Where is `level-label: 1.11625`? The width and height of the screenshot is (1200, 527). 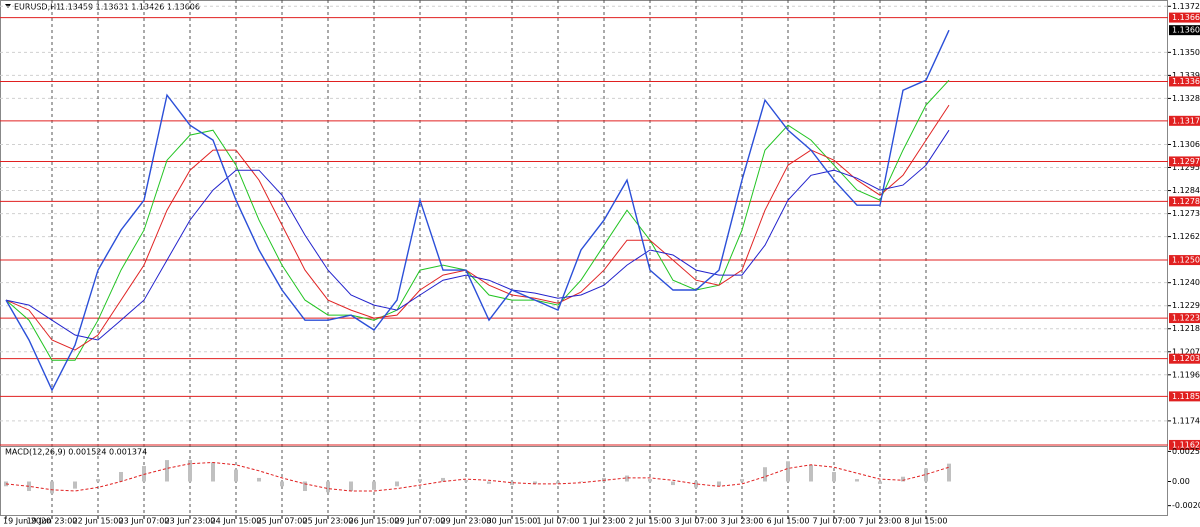 level-label: 1.11625 is located at coordinates (1186, 444).